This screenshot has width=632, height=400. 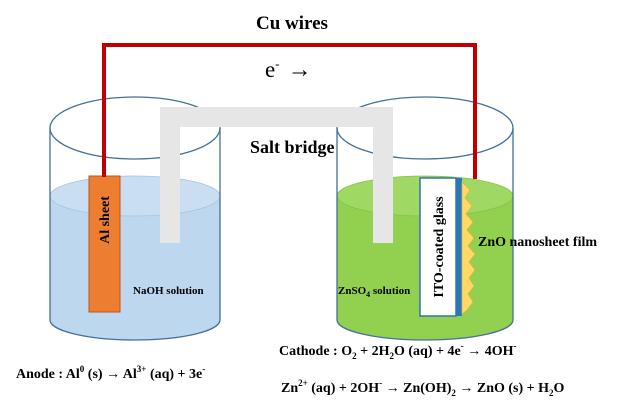 I want to click on salt-bridge-label: Salt bridge, so click(x=292, y=147).